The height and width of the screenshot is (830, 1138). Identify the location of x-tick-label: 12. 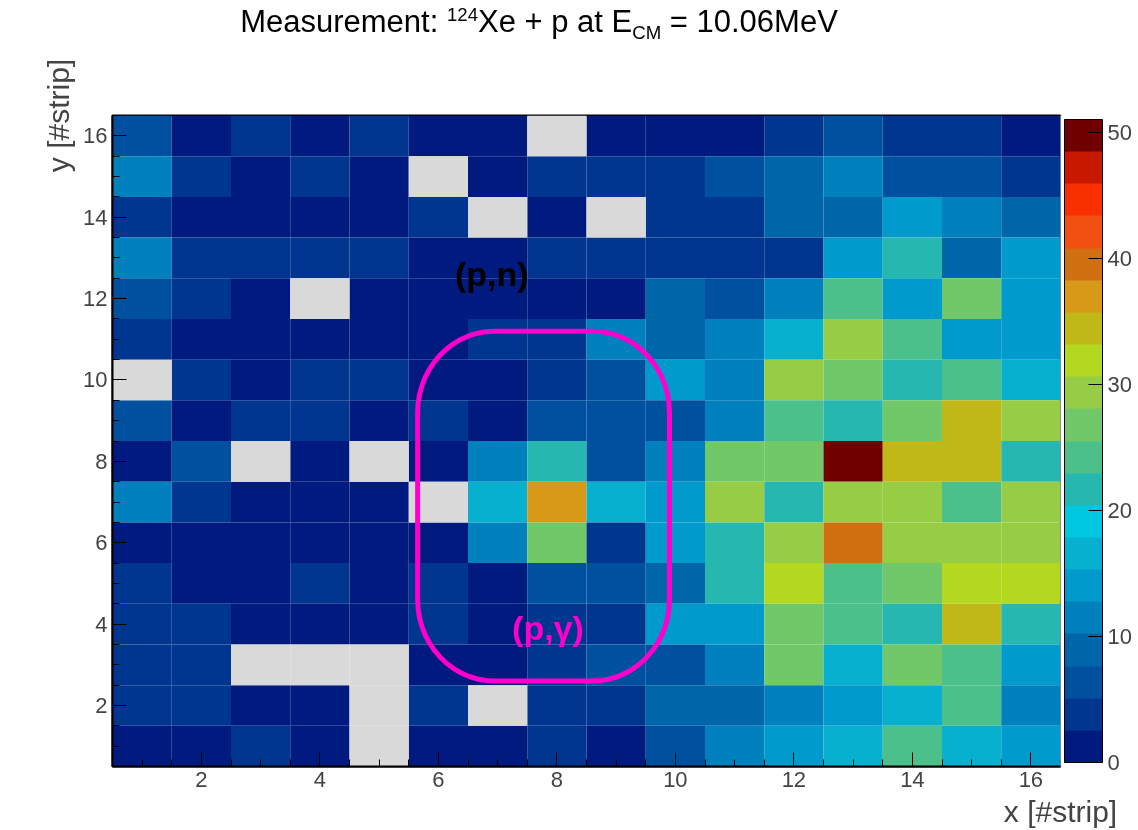
(794, 779).